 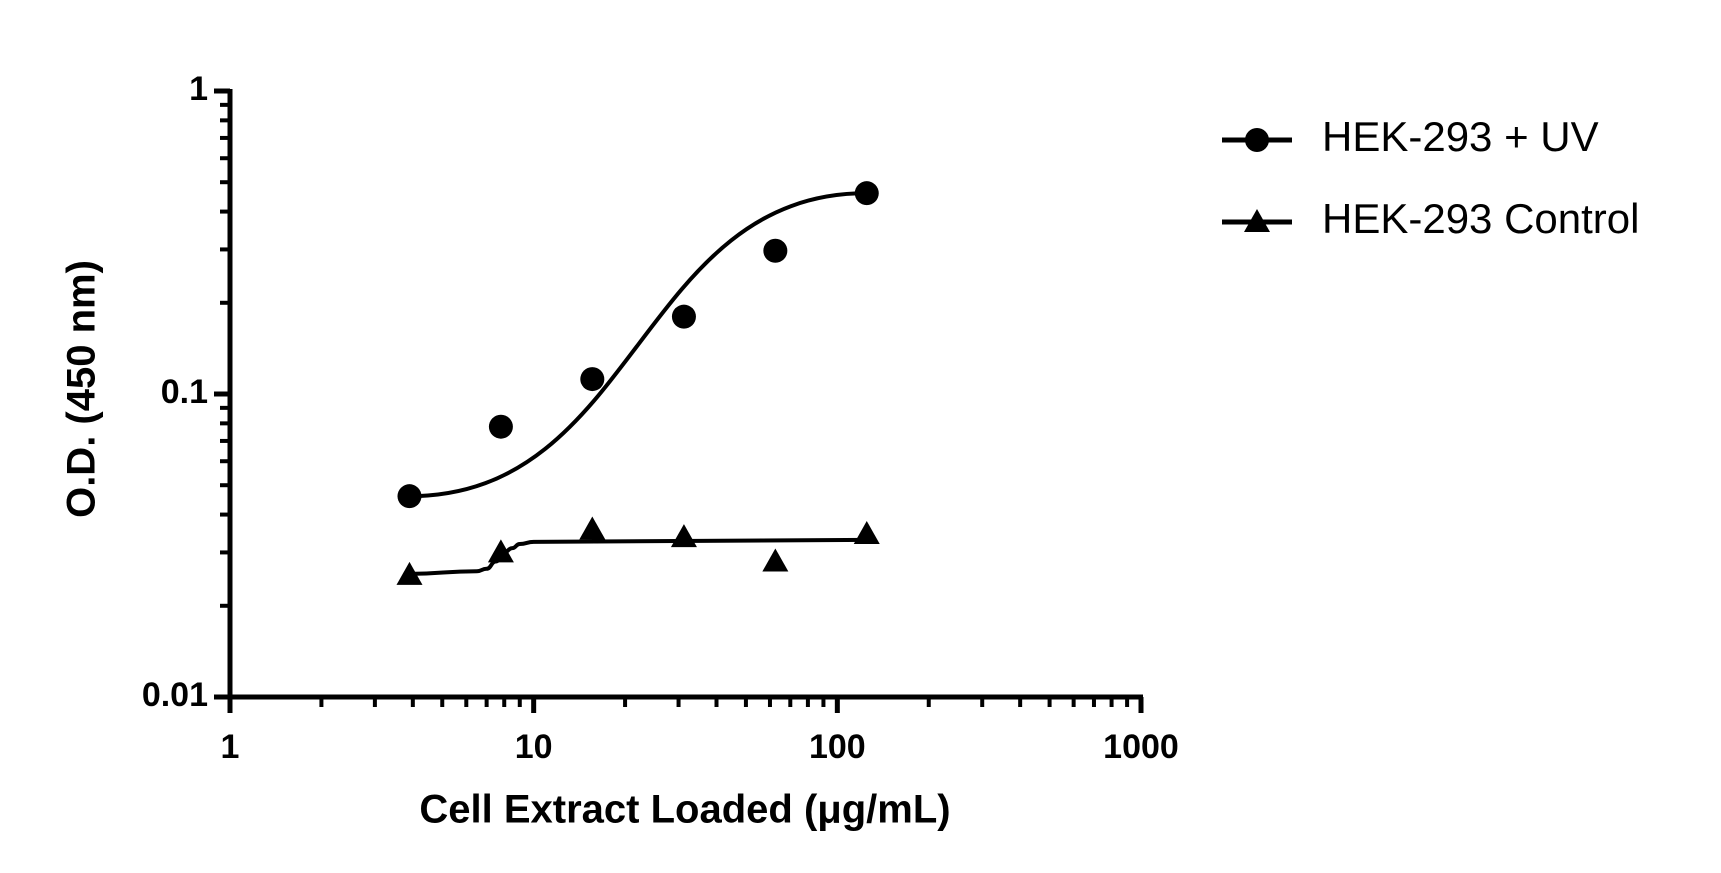 What do you see at coordinates (684, 810) in the screenshot?
I see `x-axis-title: Cell Extract Loaded (μg/mL)` at bounding box center [684, 810].